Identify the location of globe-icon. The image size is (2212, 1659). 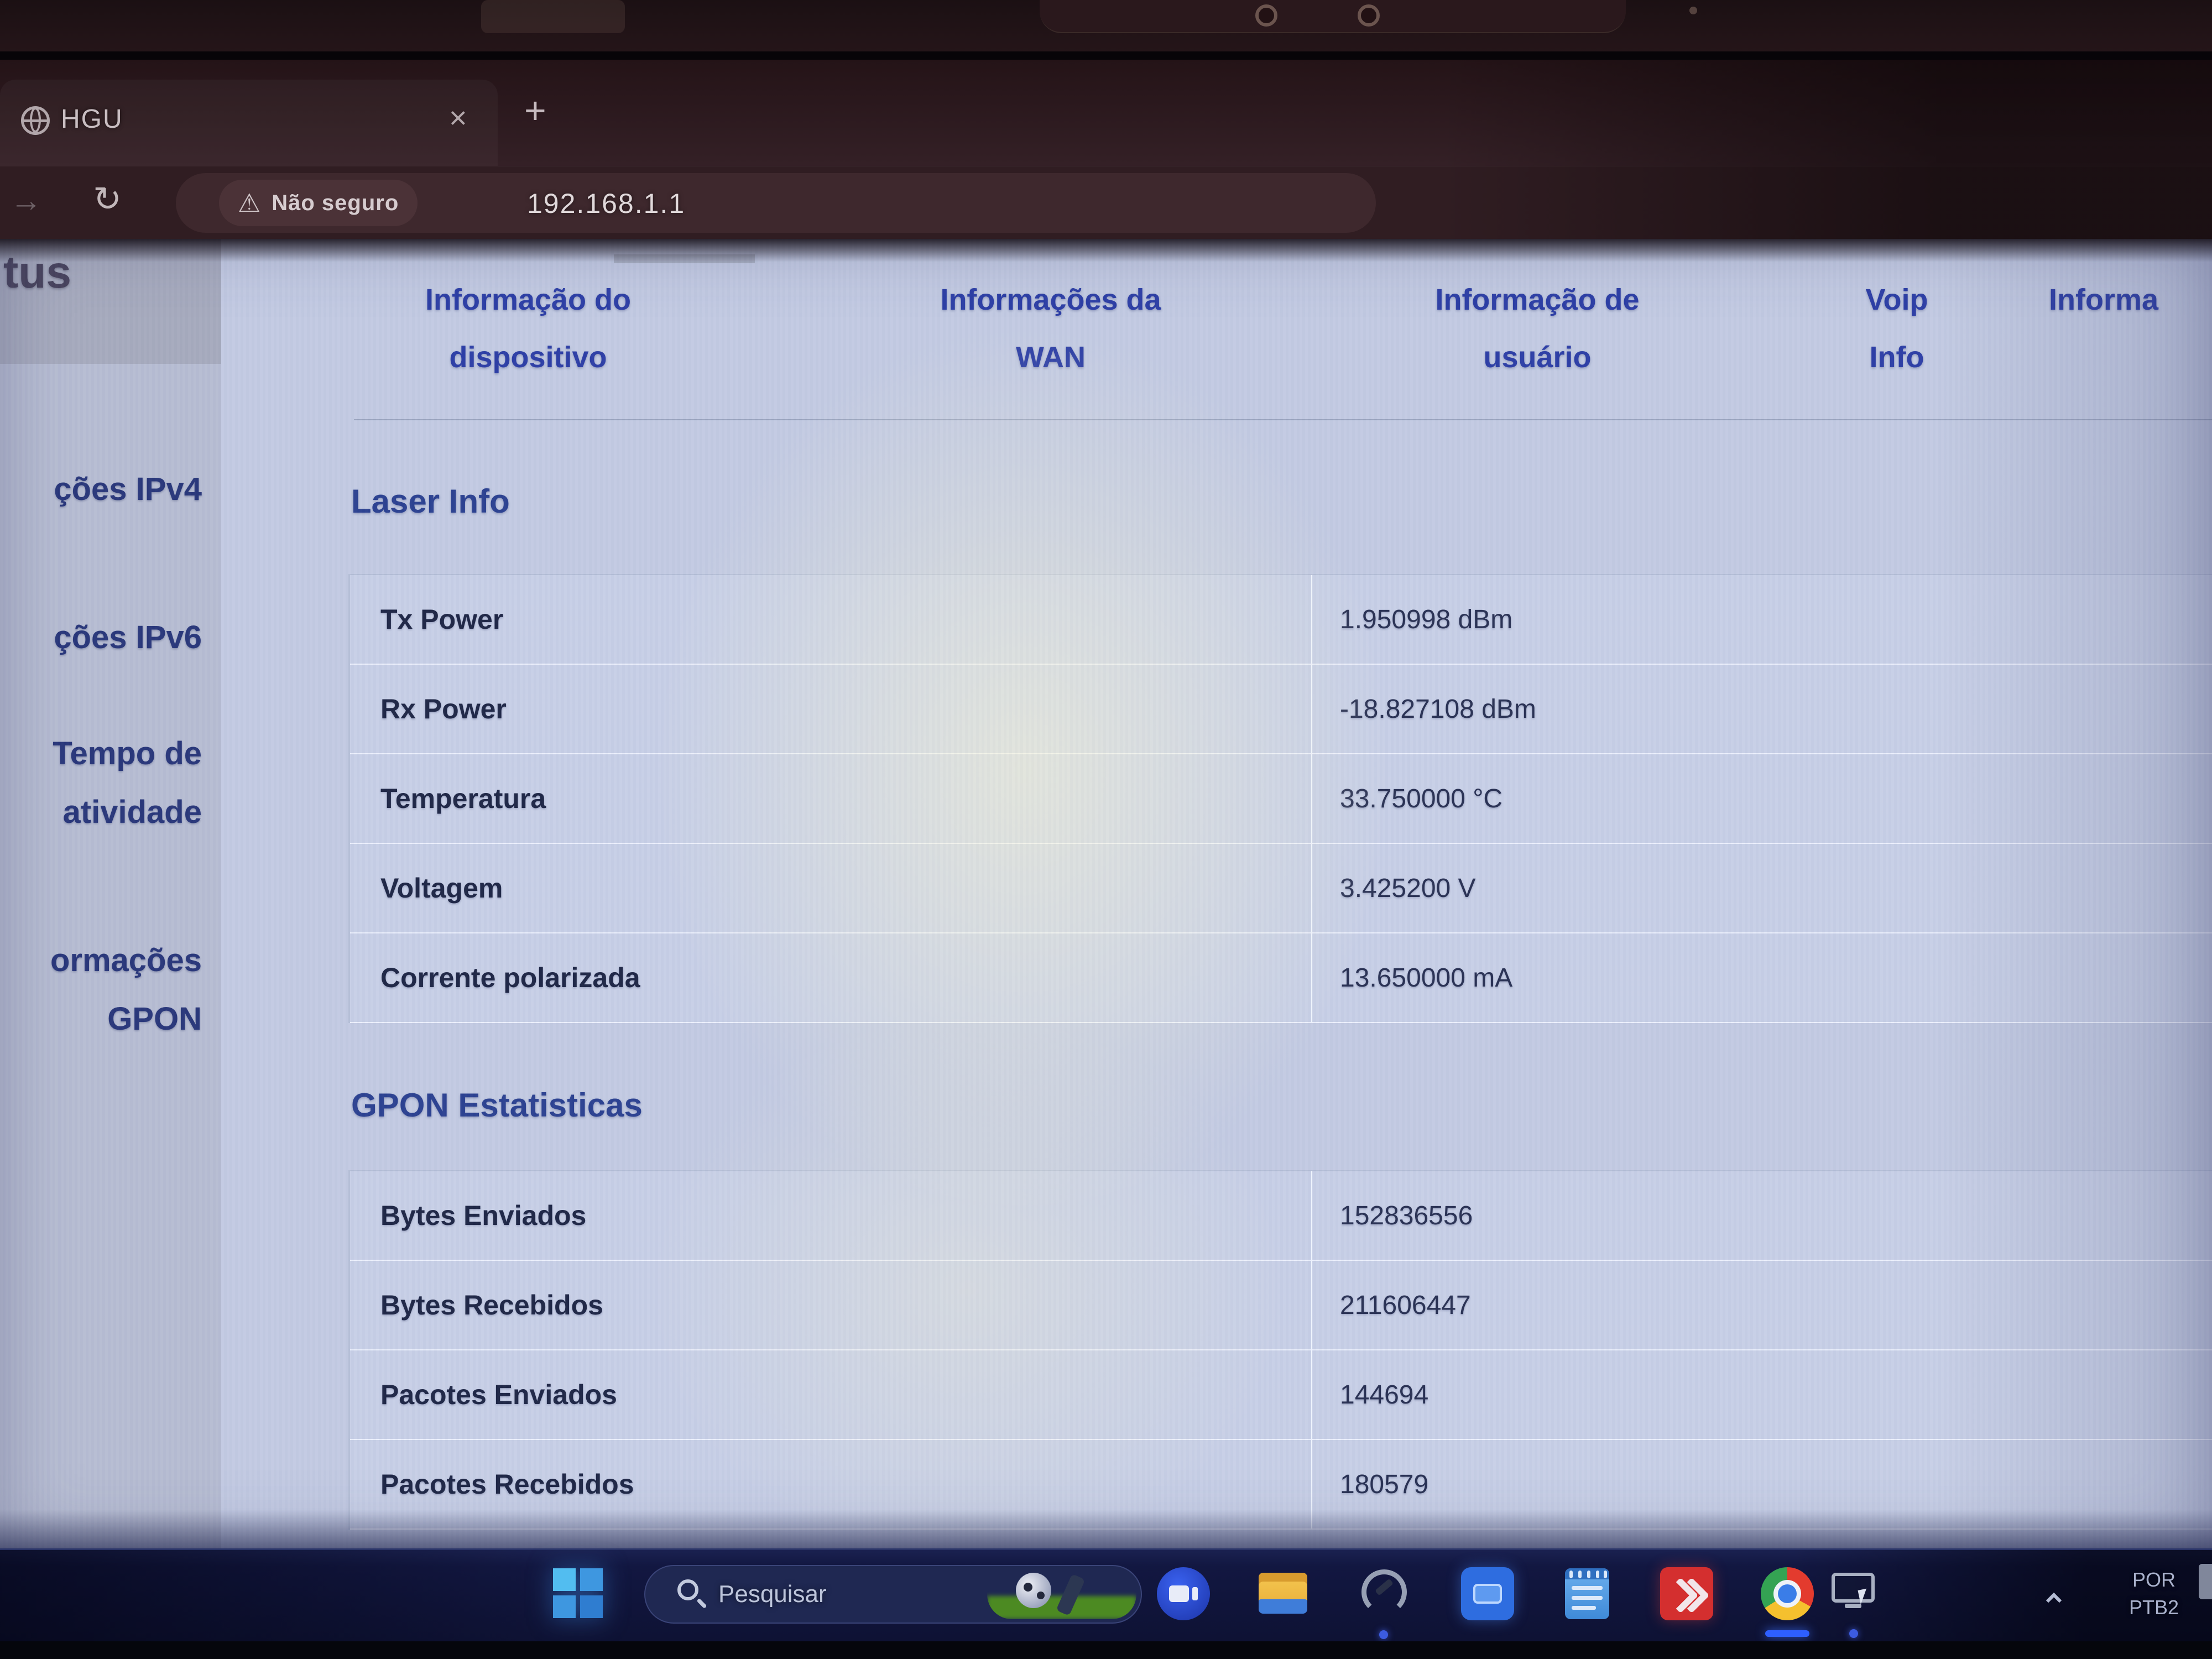
(35, 121).